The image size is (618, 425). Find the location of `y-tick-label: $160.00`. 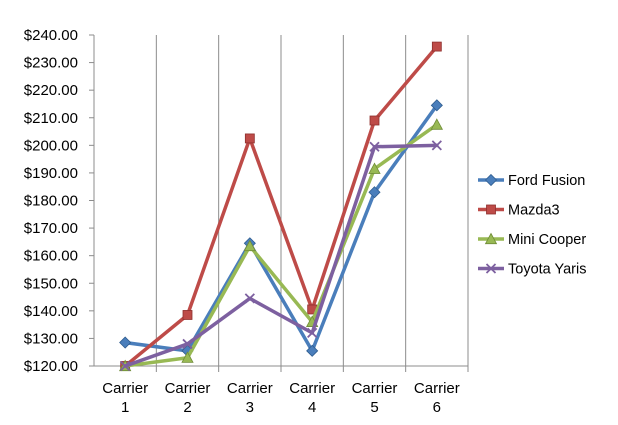

y-tick-label: $160.00 is located at coordinates (51, 256).